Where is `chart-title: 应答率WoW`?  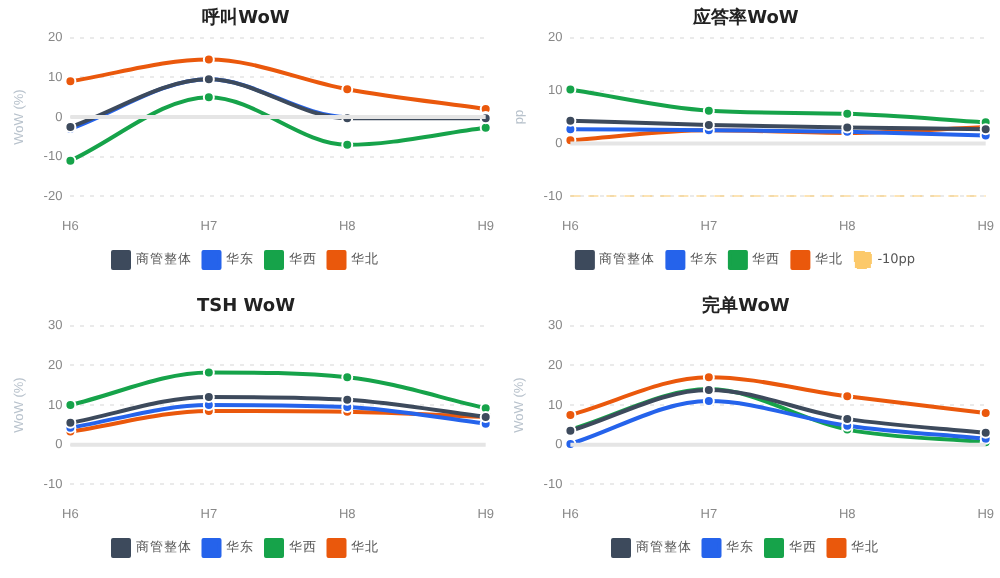
chart-title: 应答率WoW is located at coordinates (745, 18).